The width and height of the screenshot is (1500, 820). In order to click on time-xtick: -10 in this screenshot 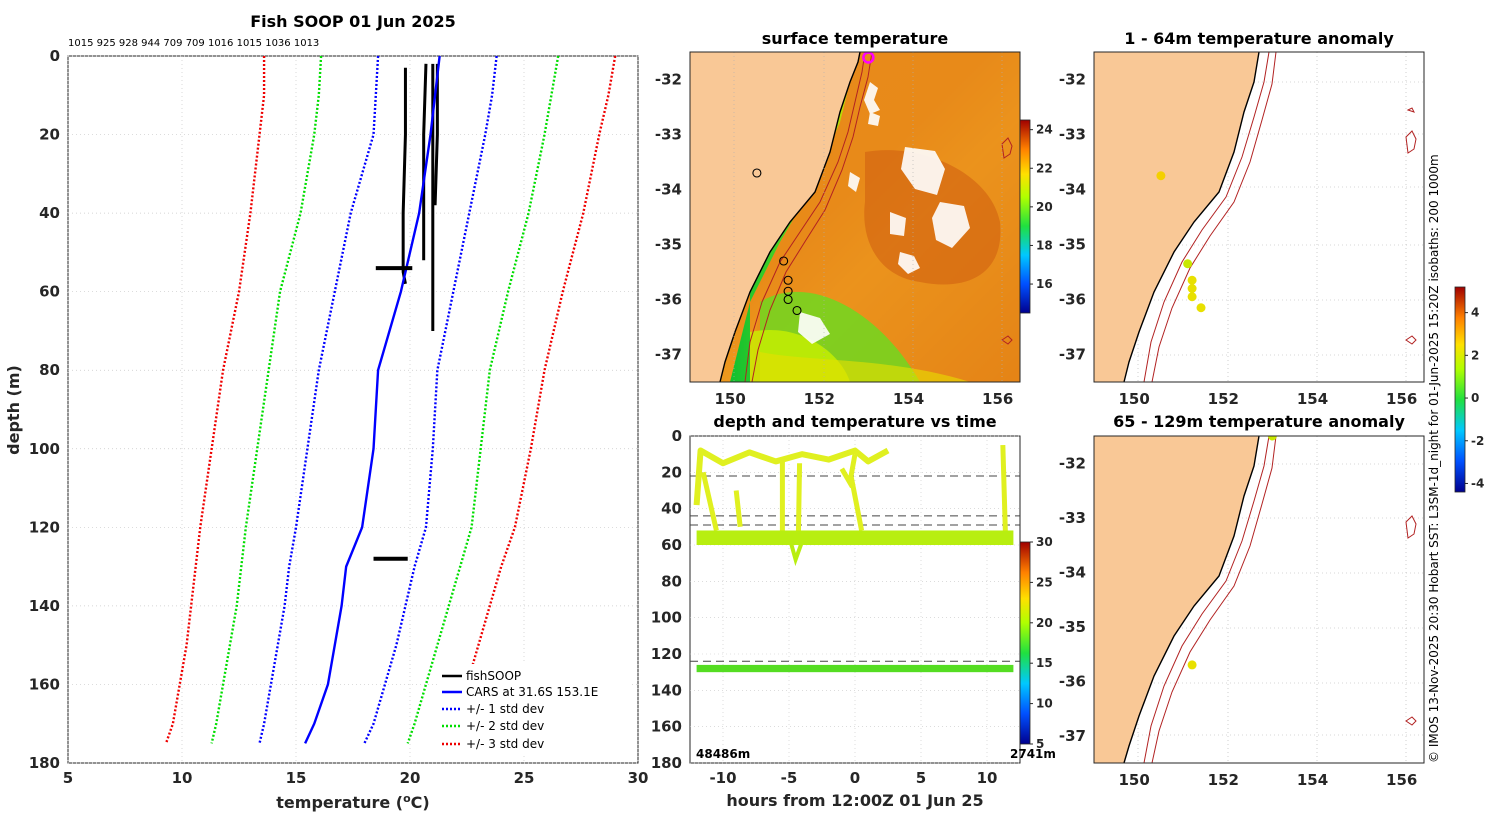, I will do `click(722, 778)`.